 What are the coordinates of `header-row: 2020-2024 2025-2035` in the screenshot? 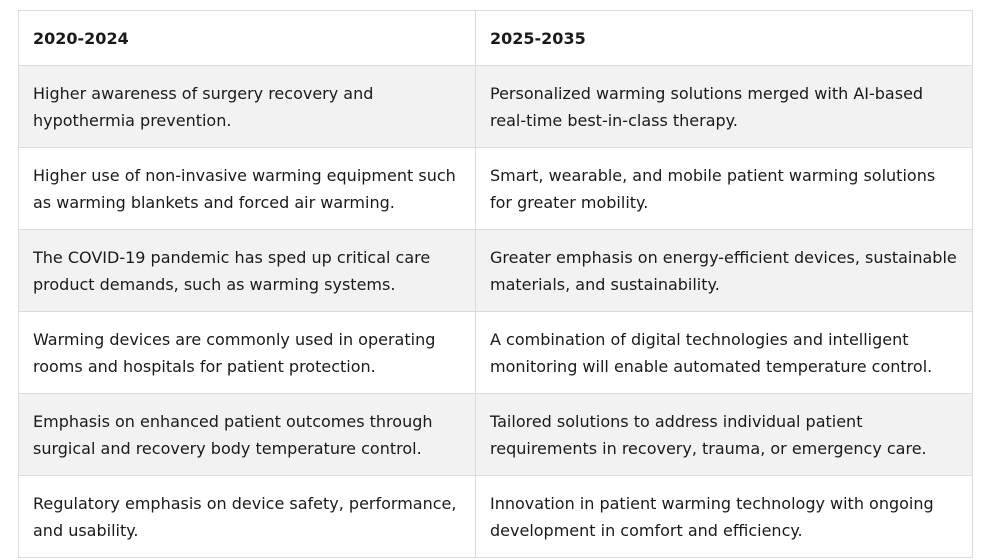 It's located at (495, 38).